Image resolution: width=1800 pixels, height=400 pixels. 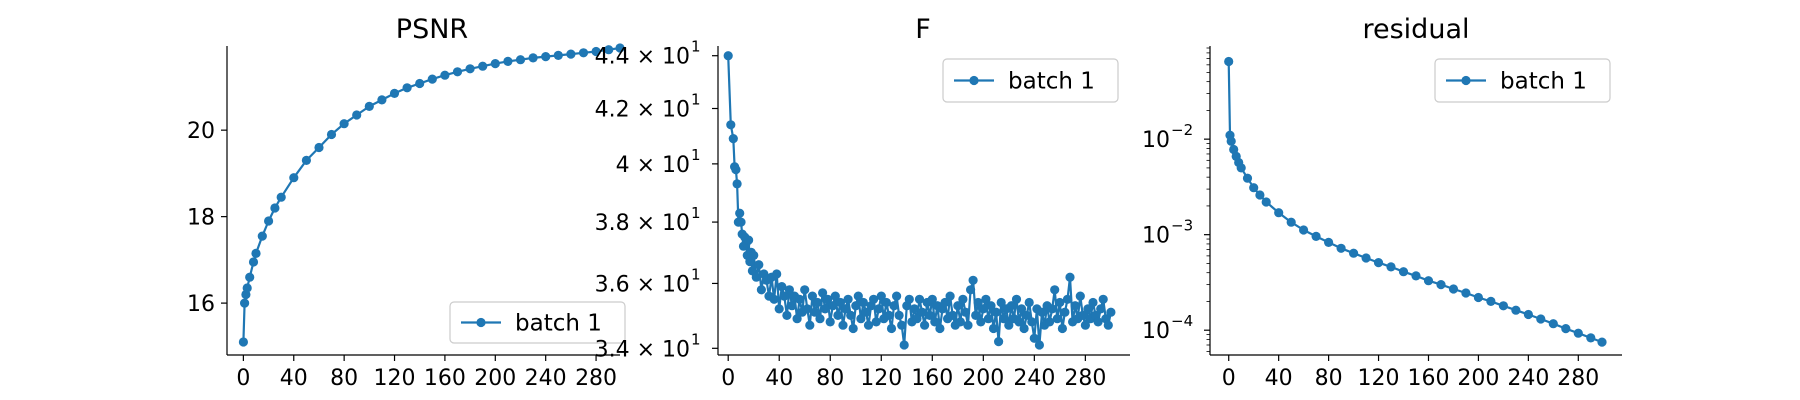 I want to click on legend: batch 1, so click(x=537, y=322).